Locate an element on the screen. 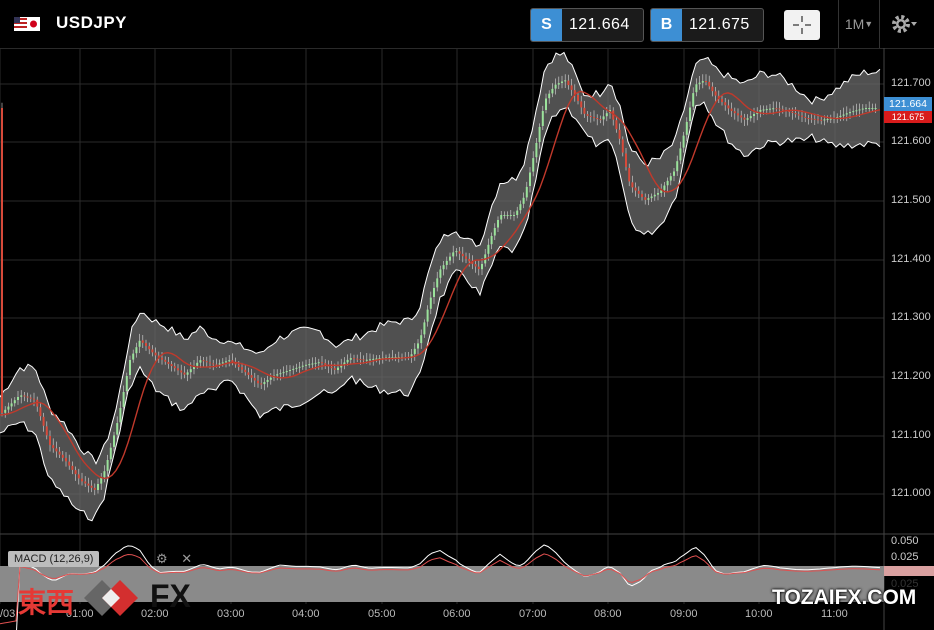 The height and width of the screenshot is (630, 934). gear-icon: ⚙ is located at coordinates (162, 558).